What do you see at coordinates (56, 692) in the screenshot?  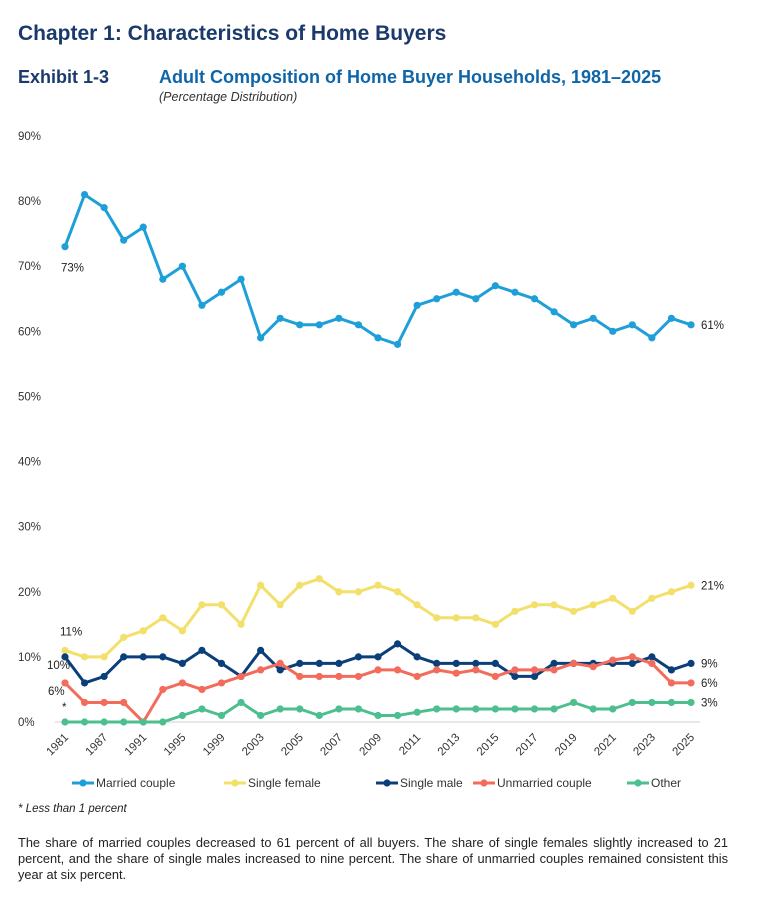 I see `start-data-label: 6%` at bounding box center [56, 692].